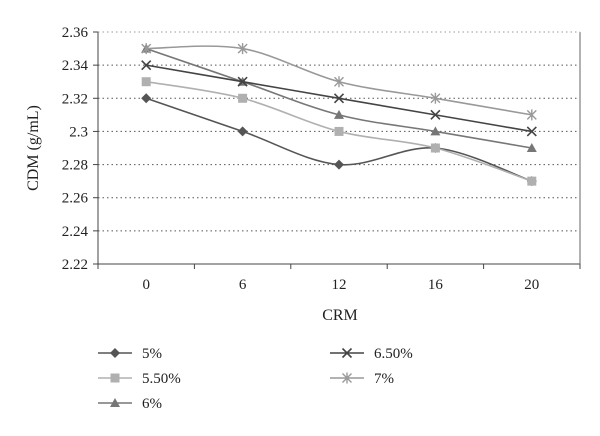 The height and width of the screenshot is (436, 600). I want to click on legend-item: 6.50%, so click(371, 354).